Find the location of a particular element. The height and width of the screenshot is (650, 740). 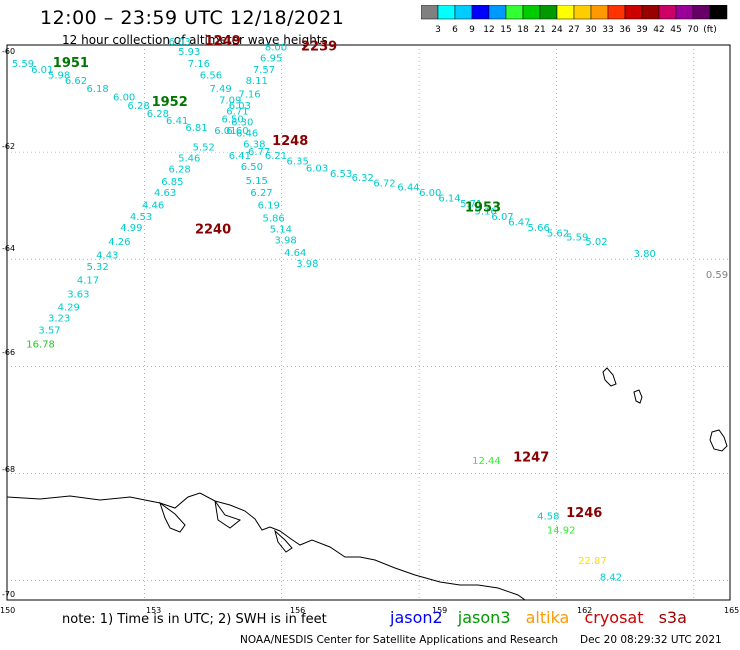

longitude-tick-label: 153 is located at coordinates (153, 610).